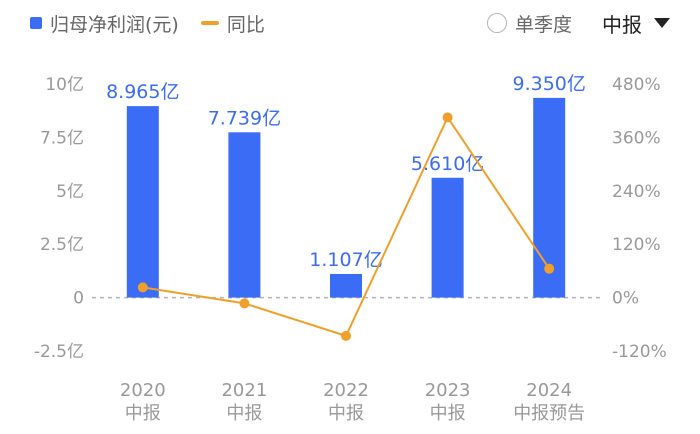  What do you see at coordinates (62, 138) in the screenshot?
I see `left-tick-label: 7.5亿` at bounding box center [62, 138].